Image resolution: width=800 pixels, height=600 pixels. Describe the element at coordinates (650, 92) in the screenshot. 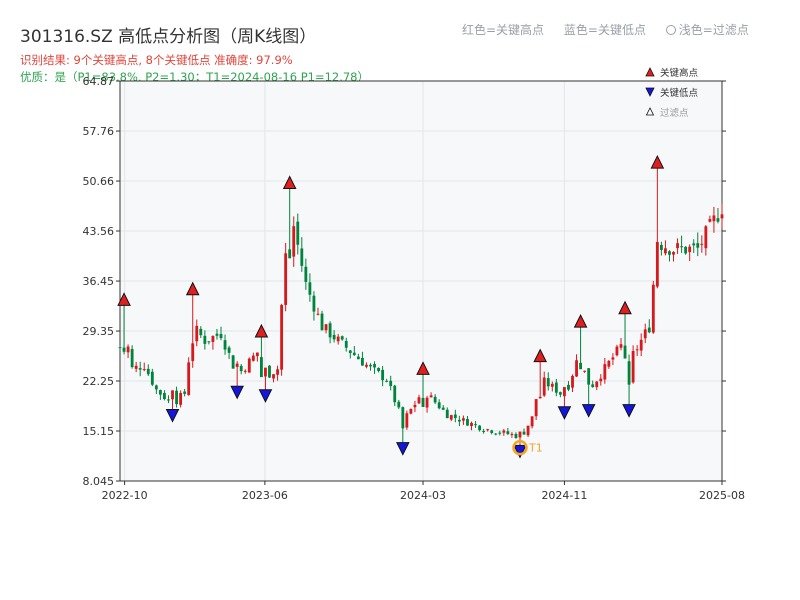

I see `legend-low-icon` at that location.